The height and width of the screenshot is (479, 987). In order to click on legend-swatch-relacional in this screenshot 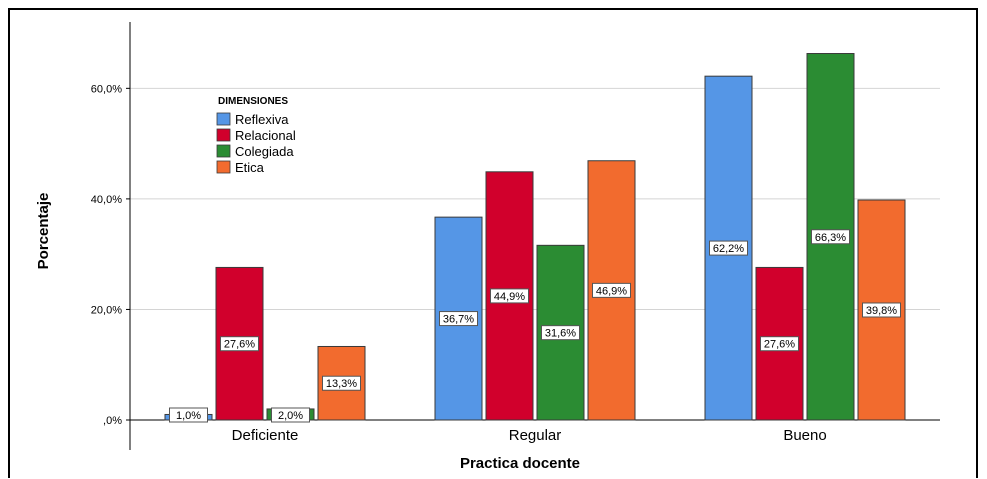, I will do `click(223, 135)`.